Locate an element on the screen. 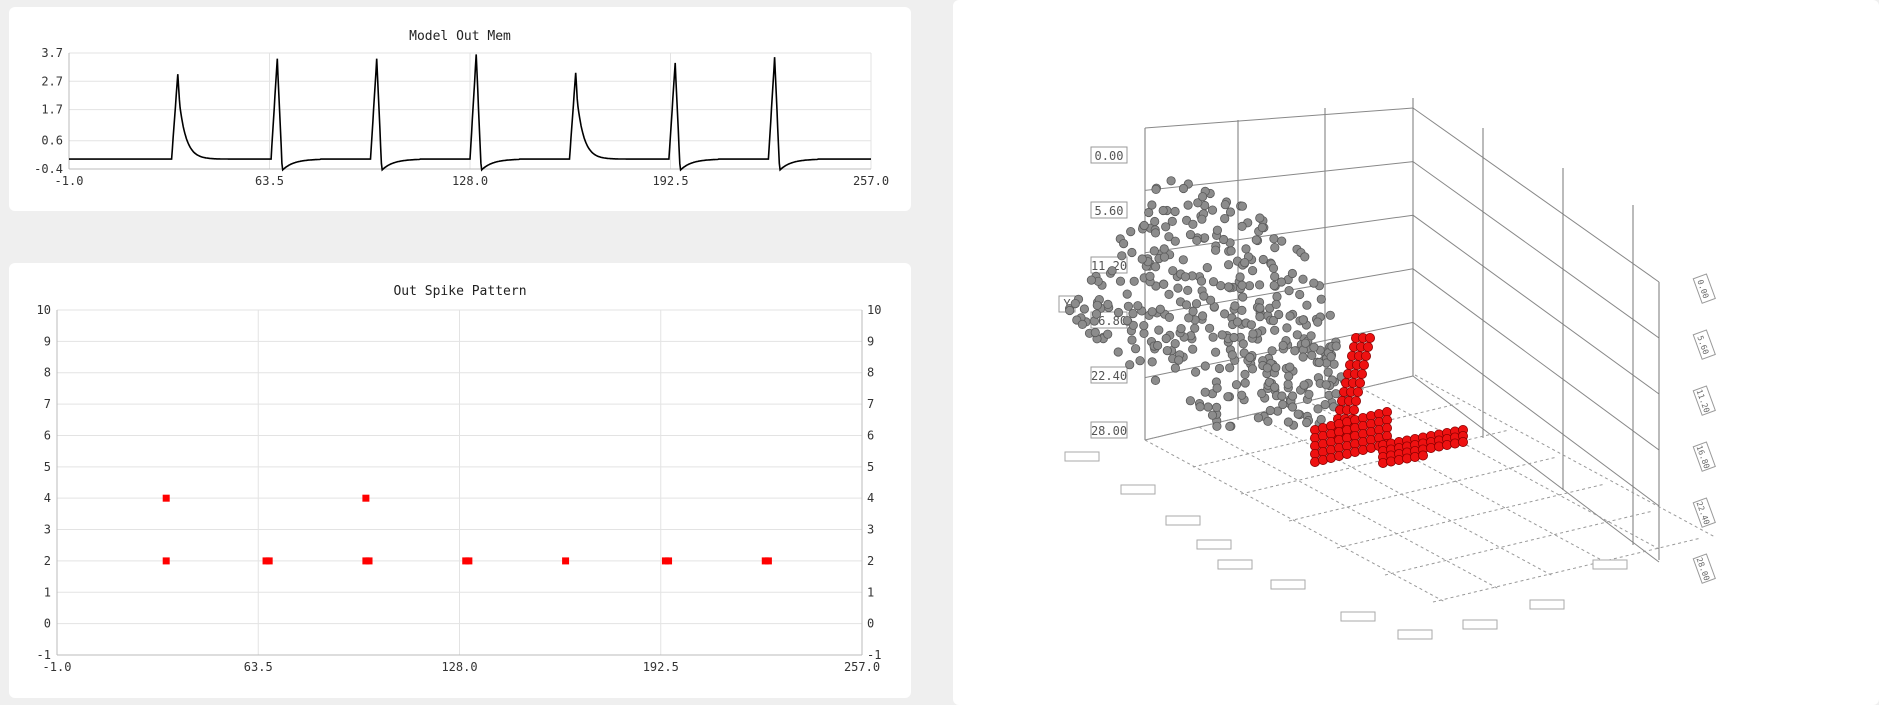 The height and width of the screenshot is (705, 1879). y-tick-label-left: 7 is located at coordinates (47, 404).